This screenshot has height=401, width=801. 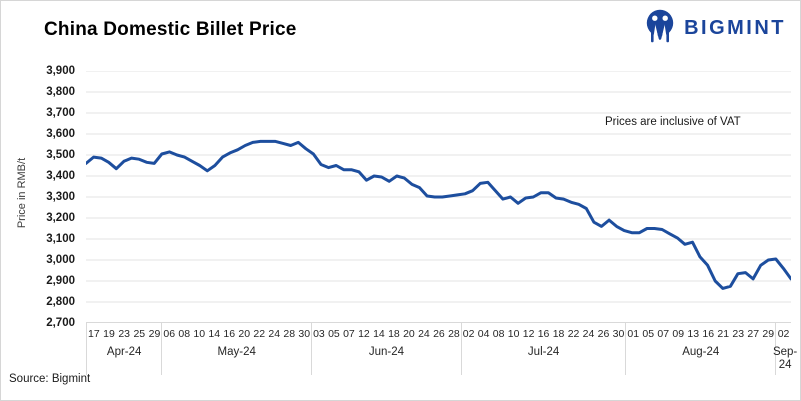 What do you see at coordinates (170, 29) in the screenshot?
I see `page-title: China Domestic Billet Price` at bounding box center [170, 29].